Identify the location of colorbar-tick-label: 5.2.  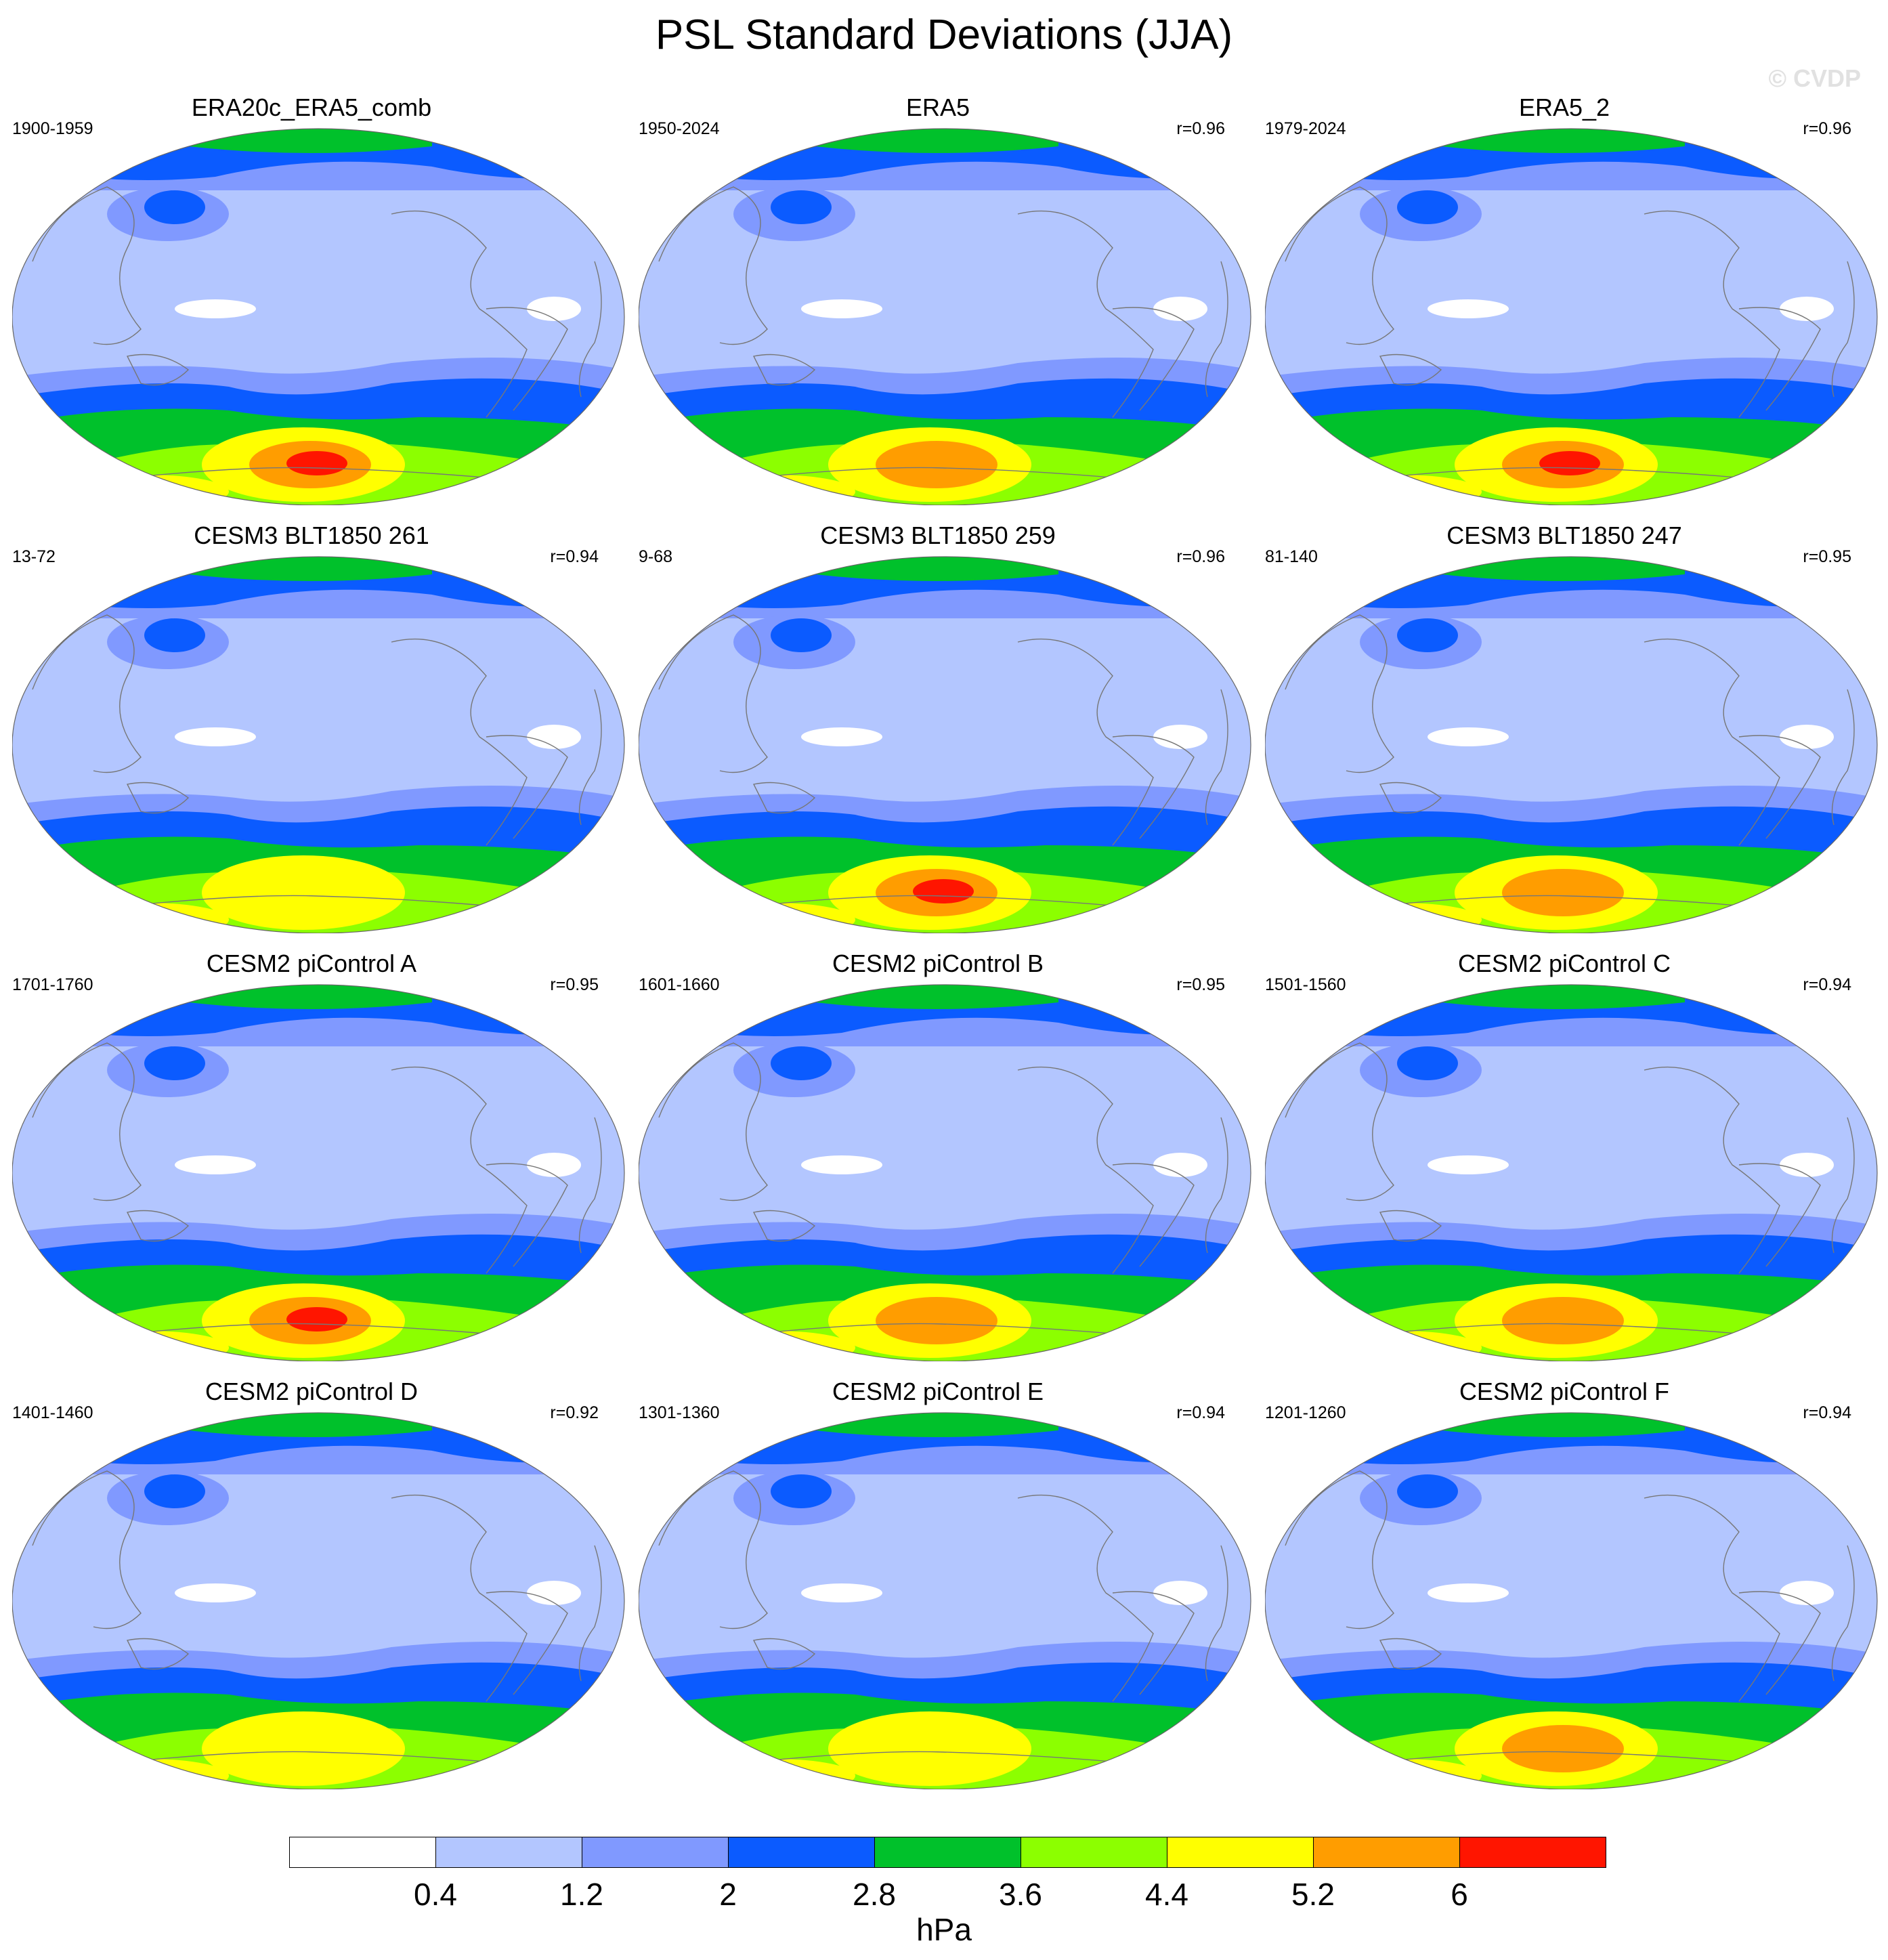
(1313, 1894).